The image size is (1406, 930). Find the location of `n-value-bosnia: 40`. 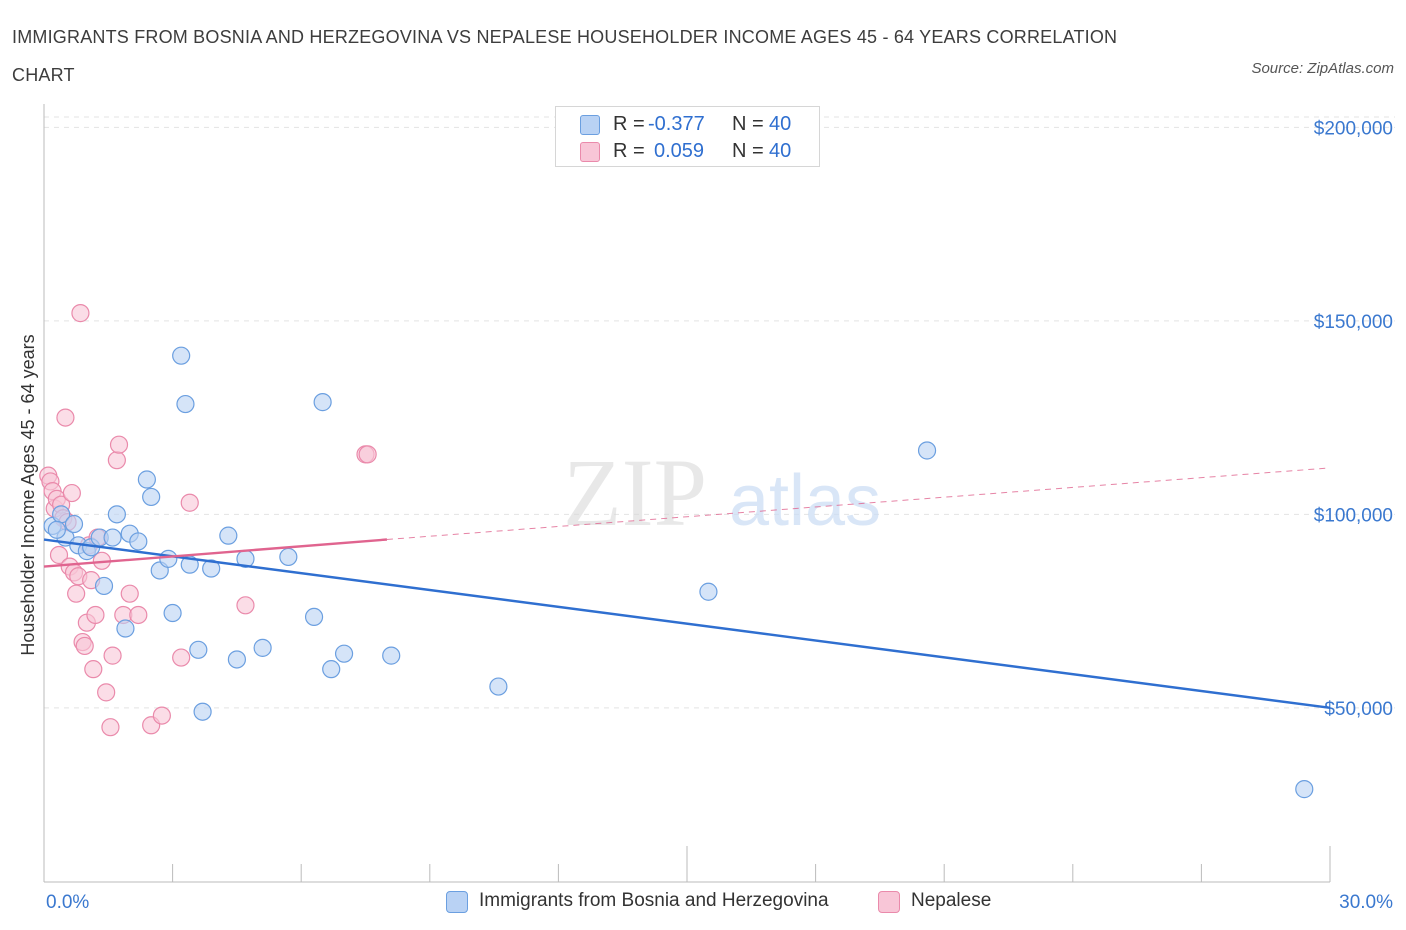

n-value-bosnia: 40 is located at coordinates (780, 124).